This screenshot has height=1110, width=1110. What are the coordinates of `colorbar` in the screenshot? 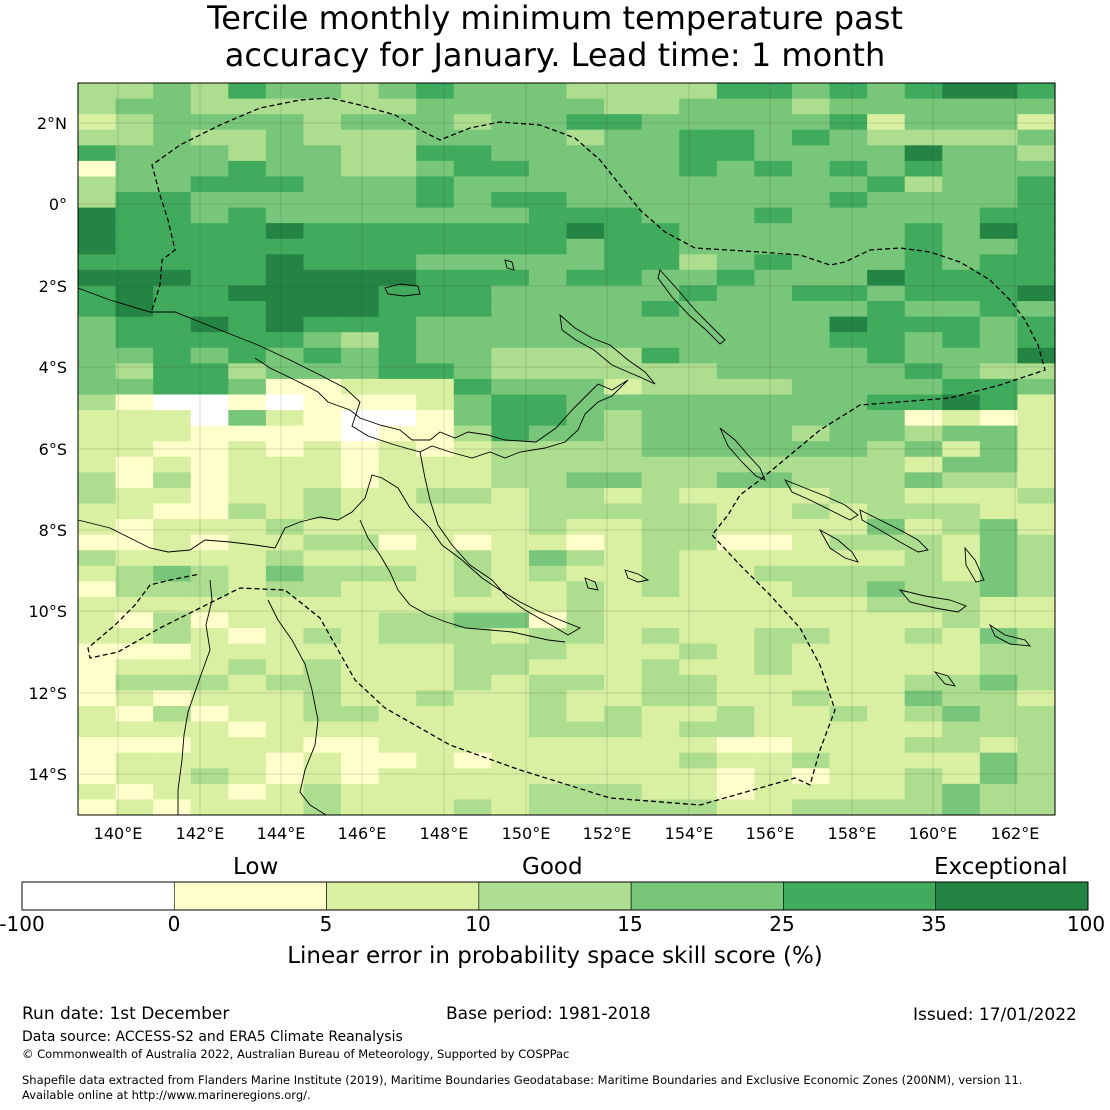 It's located at (555, 896).